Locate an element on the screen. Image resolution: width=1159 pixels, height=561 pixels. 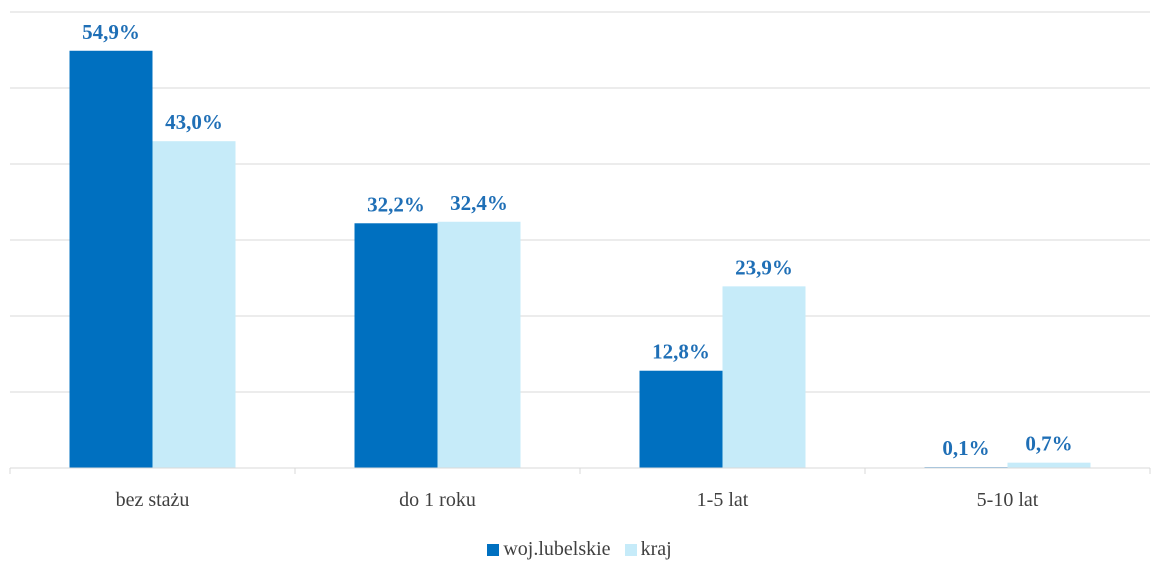
x-tick-label: bez stażu is located at coordinates (153, 500).